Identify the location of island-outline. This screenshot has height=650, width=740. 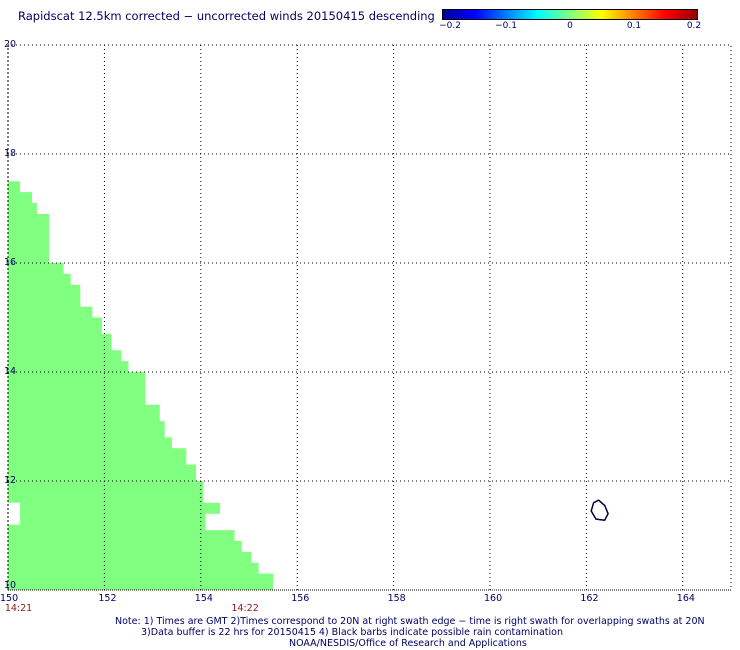
(599, 510).